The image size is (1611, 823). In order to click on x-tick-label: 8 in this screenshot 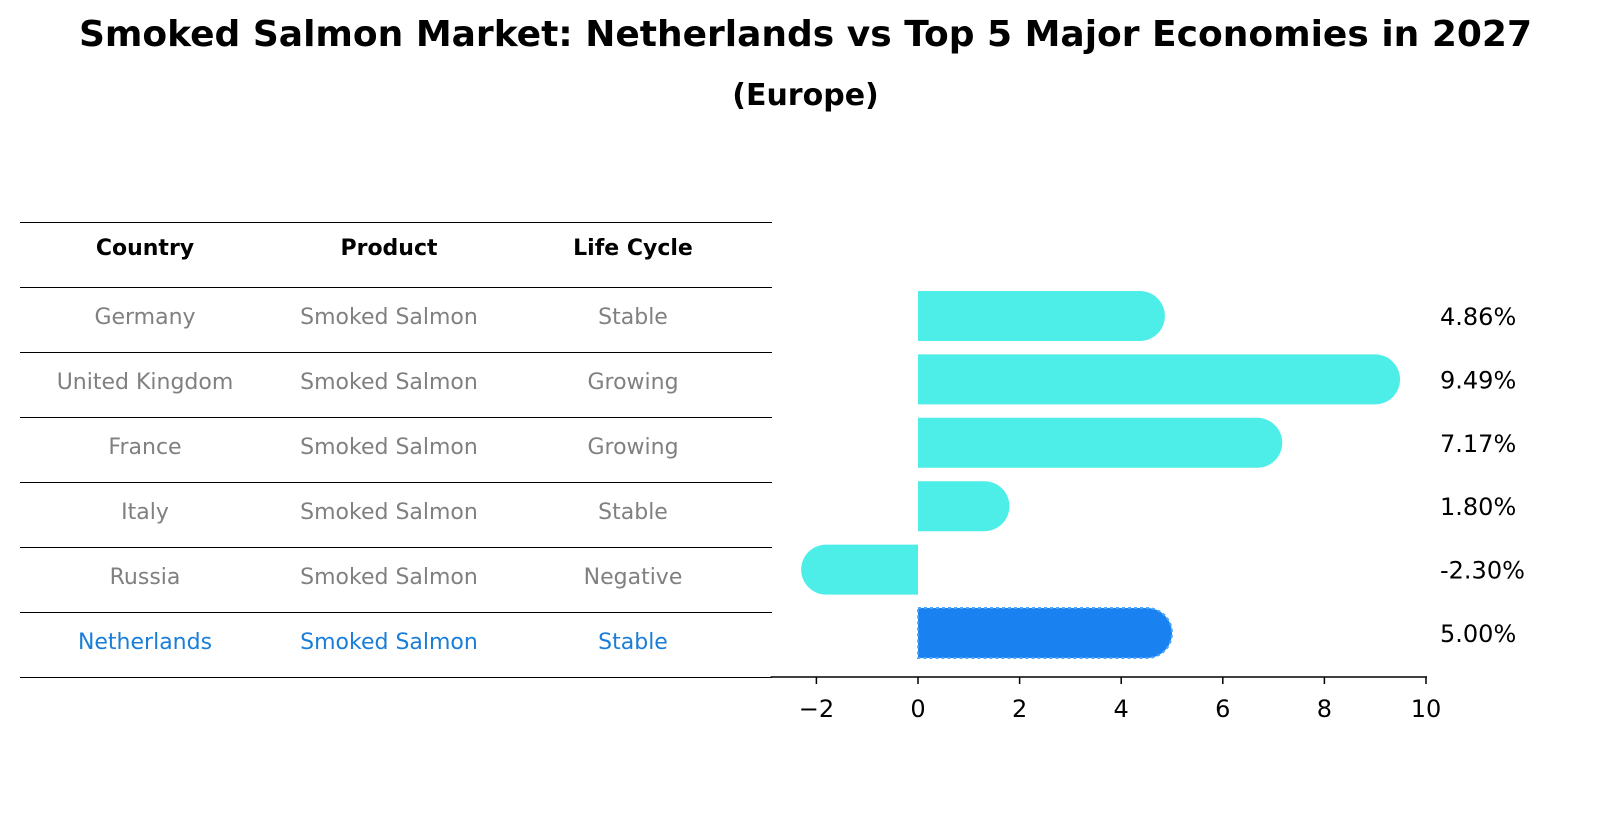, I will do `click(1324, 709)`.